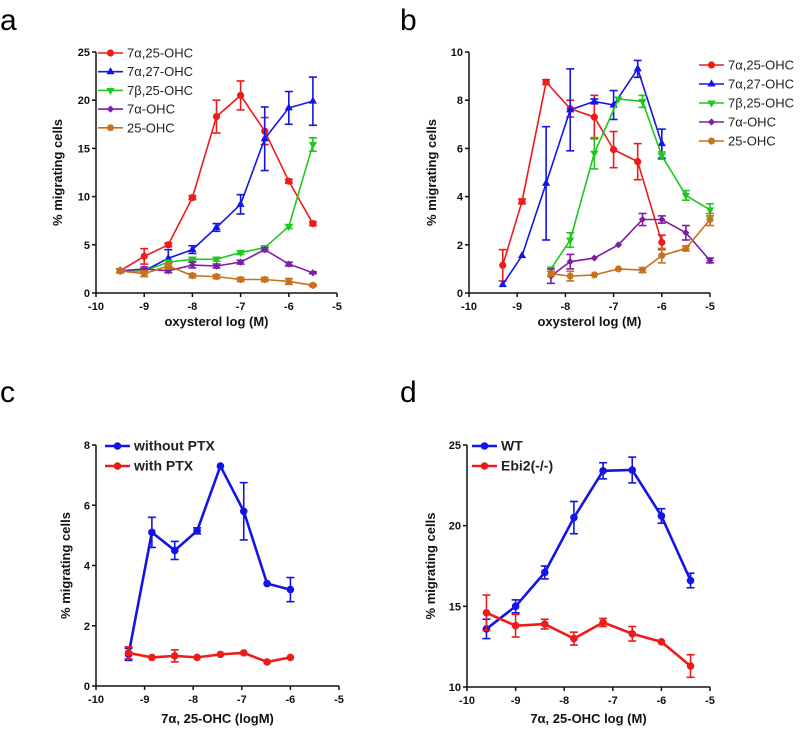  What do you see at coordinates (84, 101) in the screenshot?
I see `y-tick-label: 20` at bounding box center [84, 101].